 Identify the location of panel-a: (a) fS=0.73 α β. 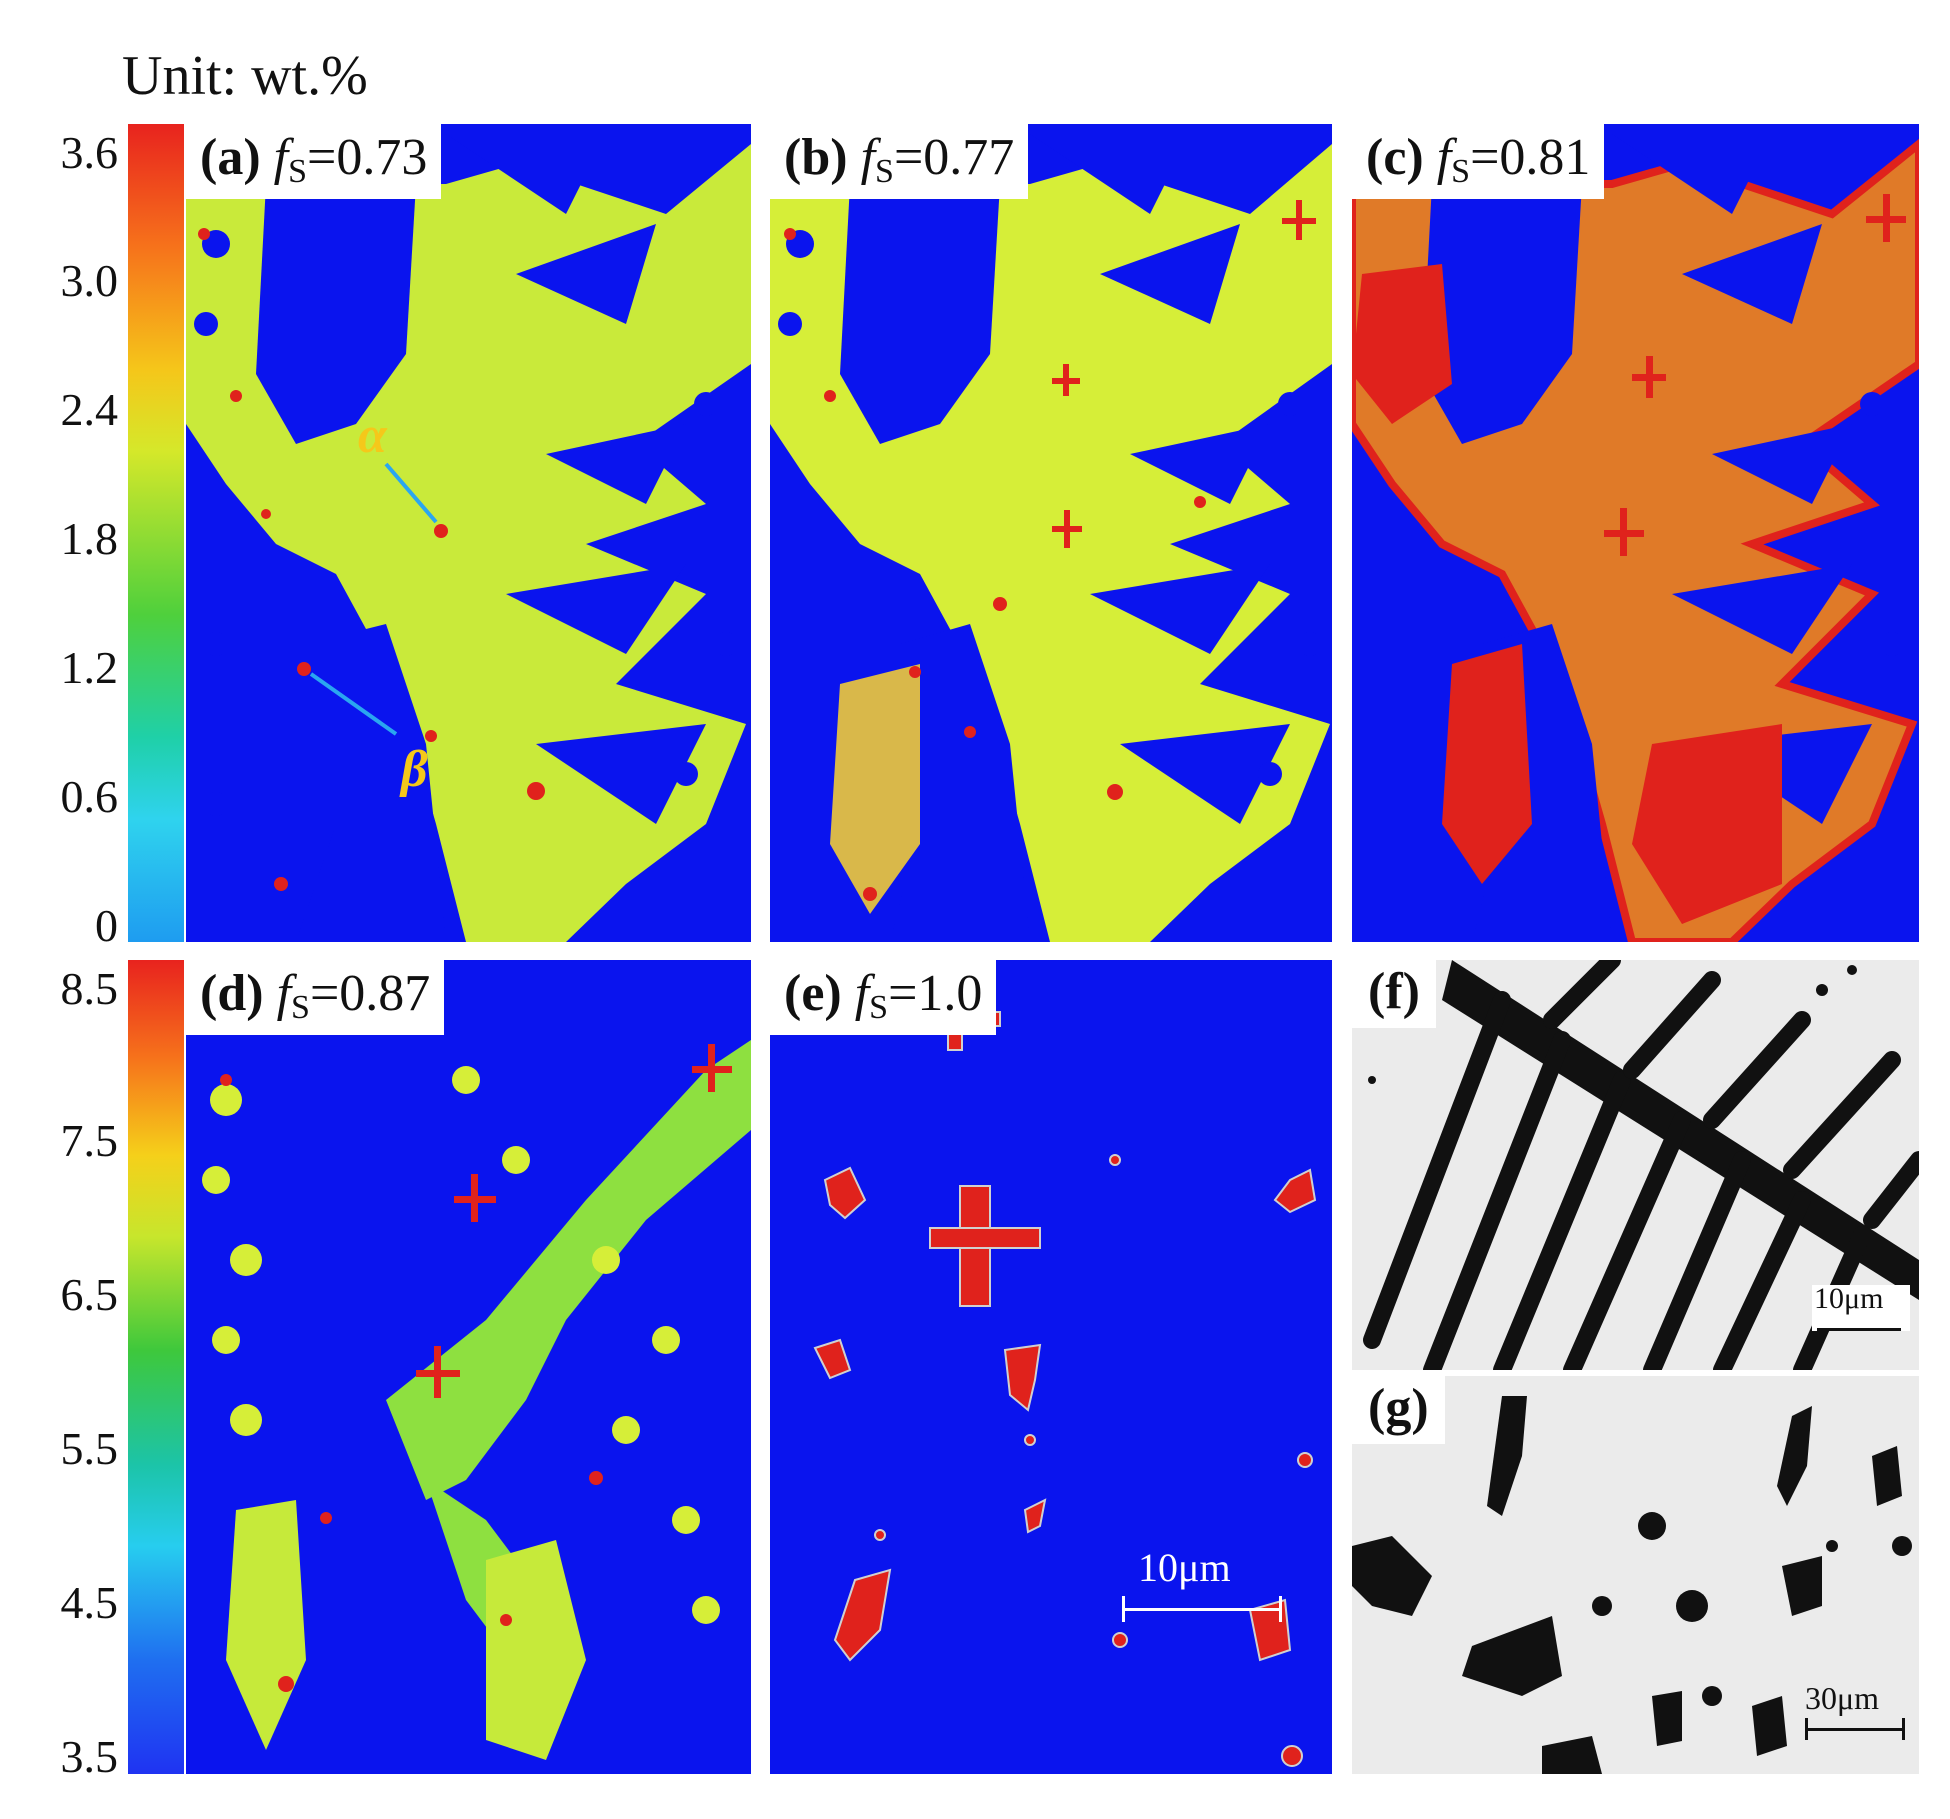
(468, 533).